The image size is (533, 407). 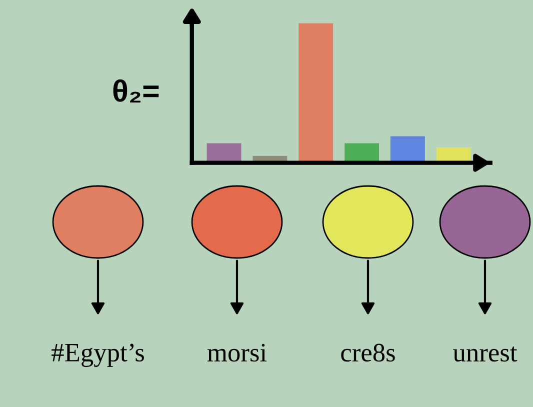 What do you see at coordinates (98, 355) in the screenshot?
I see `text: #Egypt’s` at bounding box center [98, 355].